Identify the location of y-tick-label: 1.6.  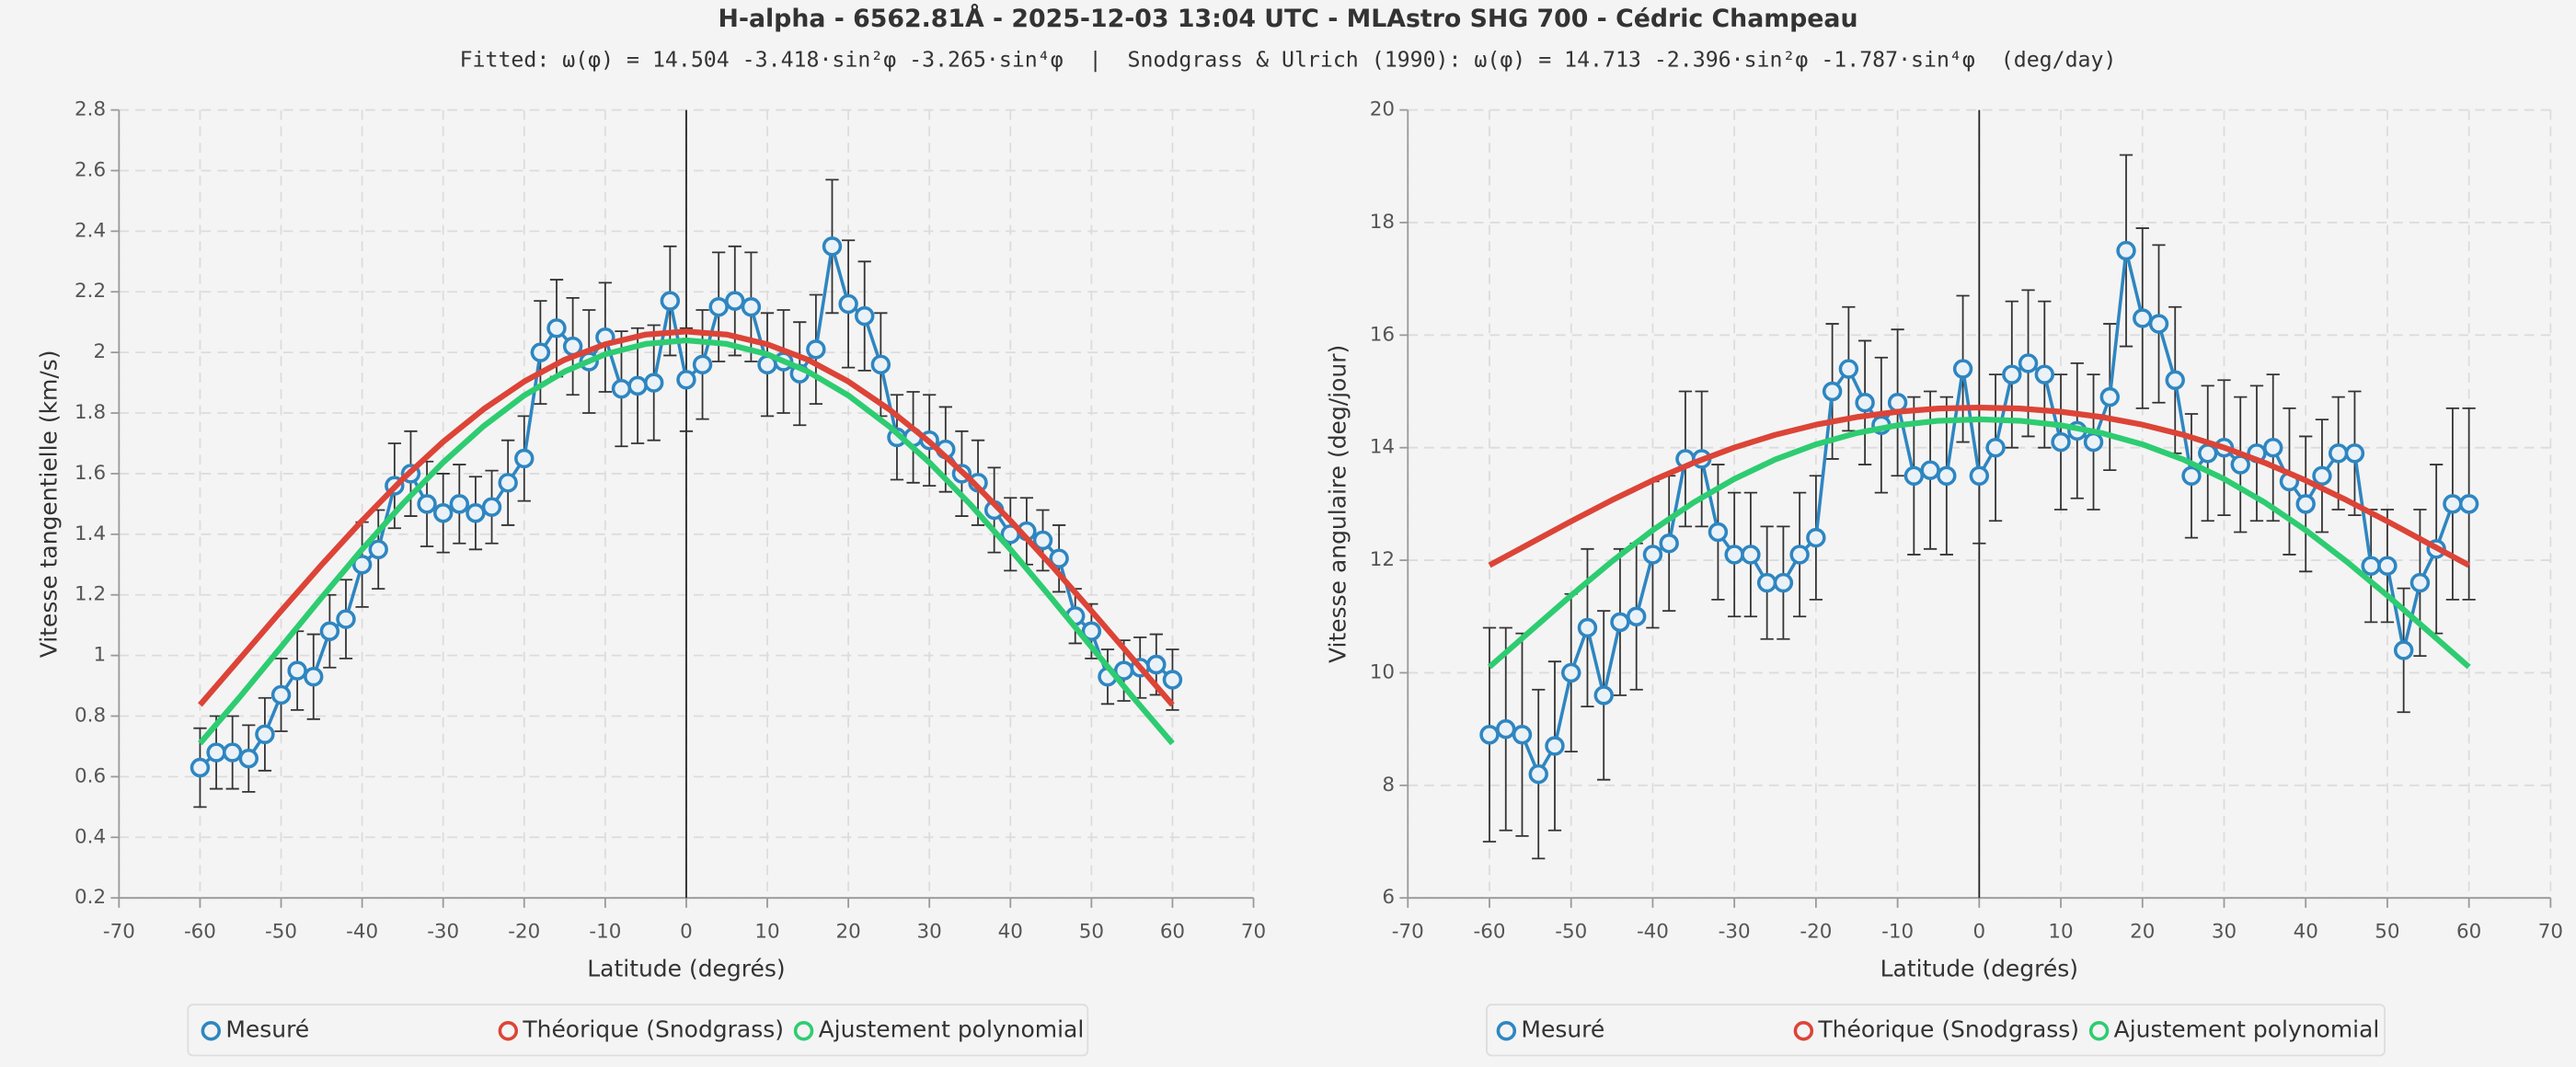
(90, 473).